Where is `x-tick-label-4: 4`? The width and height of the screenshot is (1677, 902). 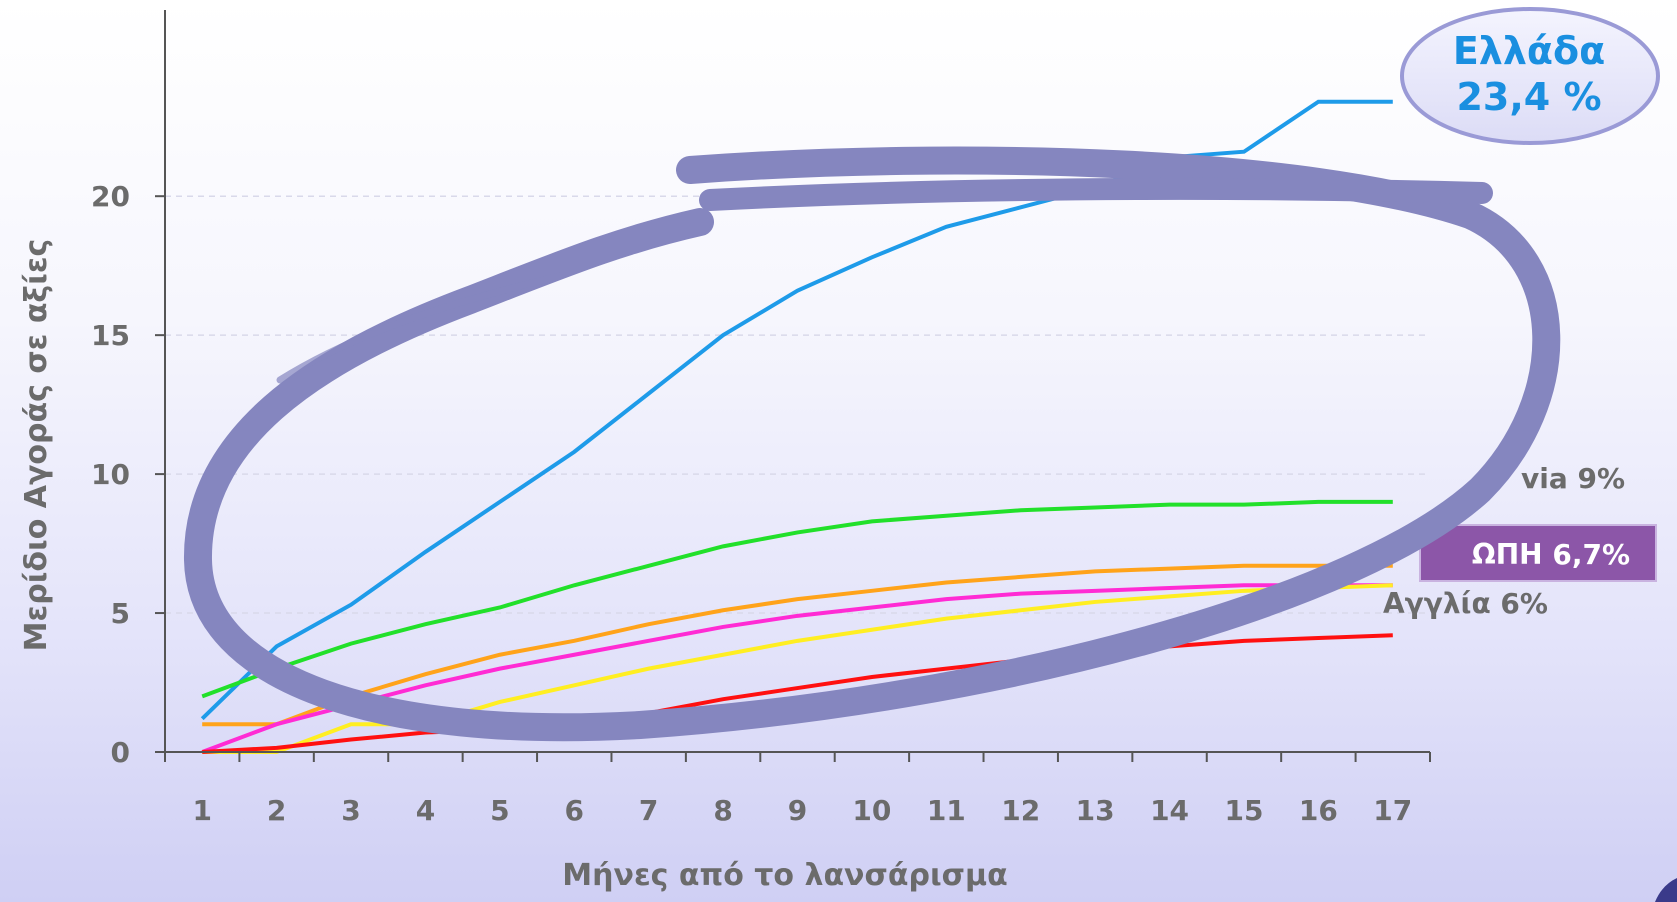
x-tick-label-4: 4 is located at coordinates (425, 810).